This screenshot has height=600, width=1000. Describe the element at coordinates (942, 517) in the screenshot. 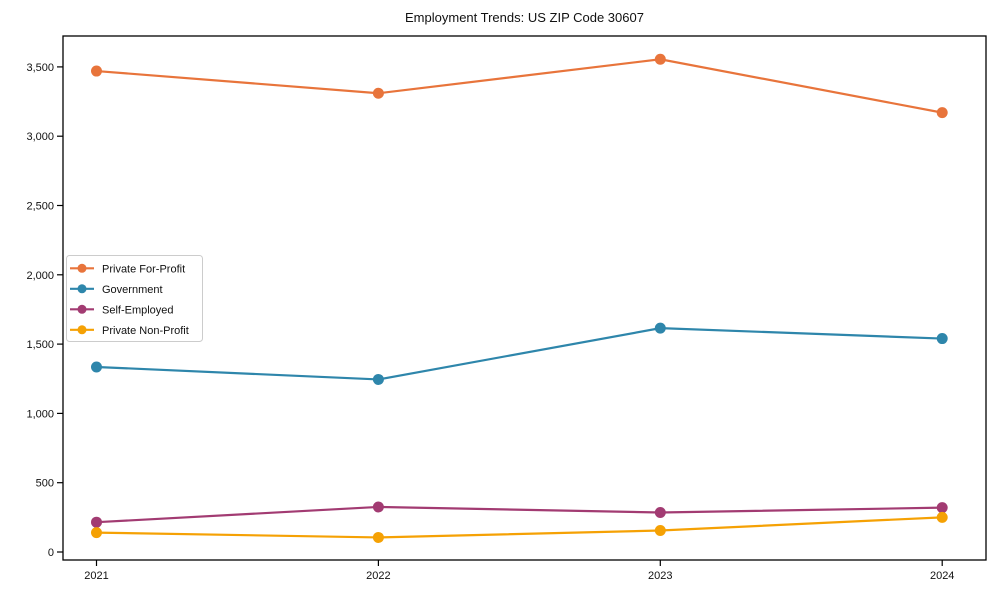

I see `data-point-private-non-profit-2024` at that location.